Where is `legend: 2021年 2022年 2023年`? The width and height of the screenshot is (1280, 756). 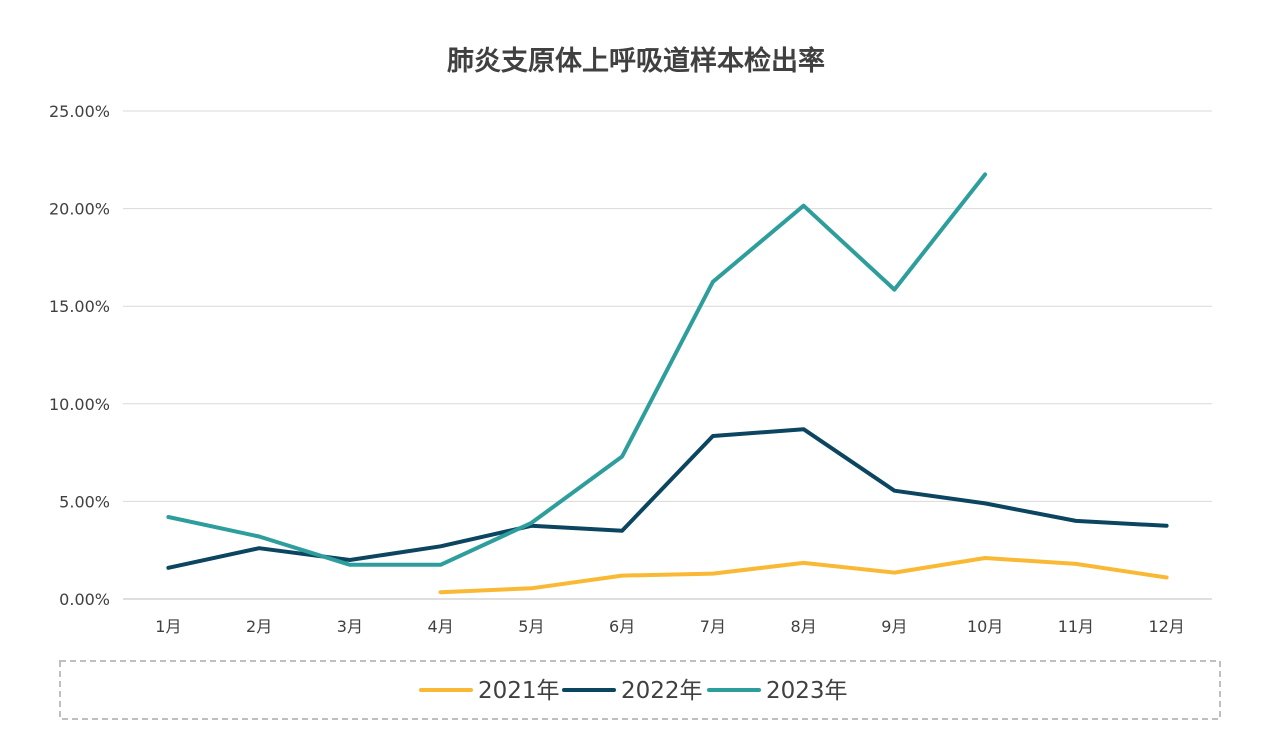 legend: 2021年 2022年 2023年 is located at coordinates (633, 691).